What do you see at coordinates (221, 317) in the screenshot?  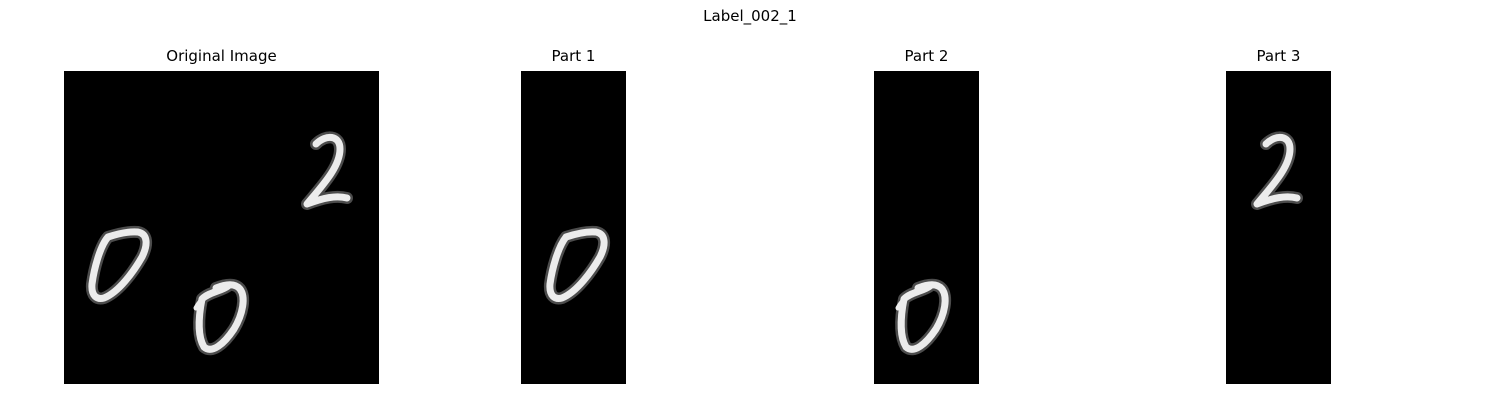 I see `digit-0-middle` at bounding box center [221, 317].